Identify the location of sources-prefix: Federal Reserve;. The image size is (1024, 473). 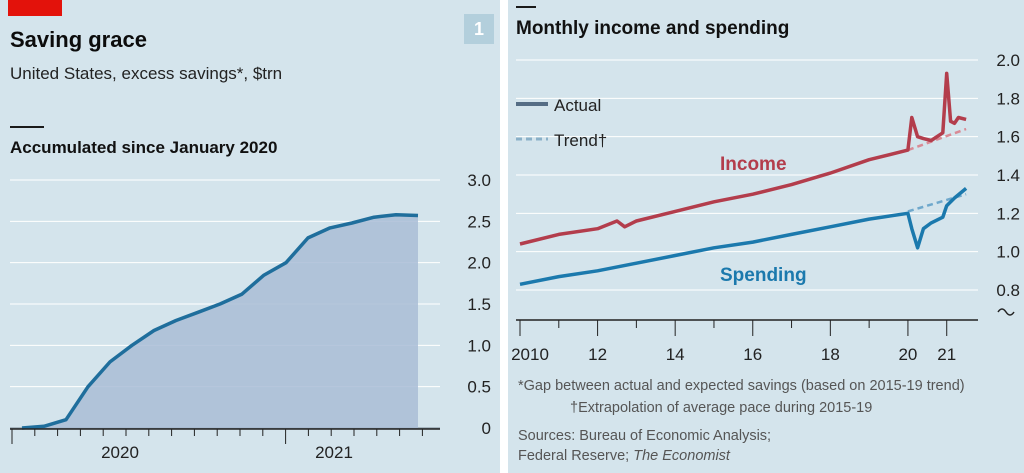
(576, 456).